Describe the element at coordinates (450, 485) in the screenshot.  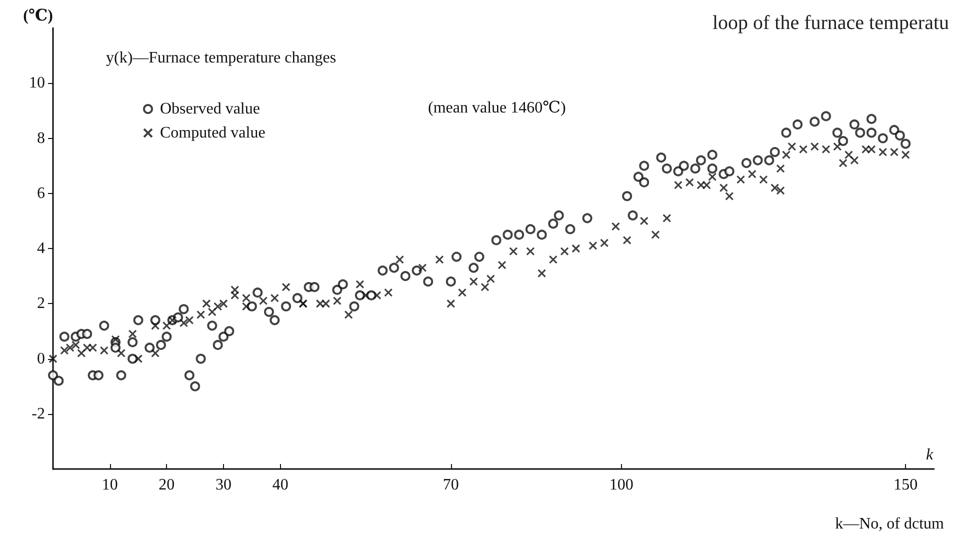
I see `x-tick-label: 70` at that location.